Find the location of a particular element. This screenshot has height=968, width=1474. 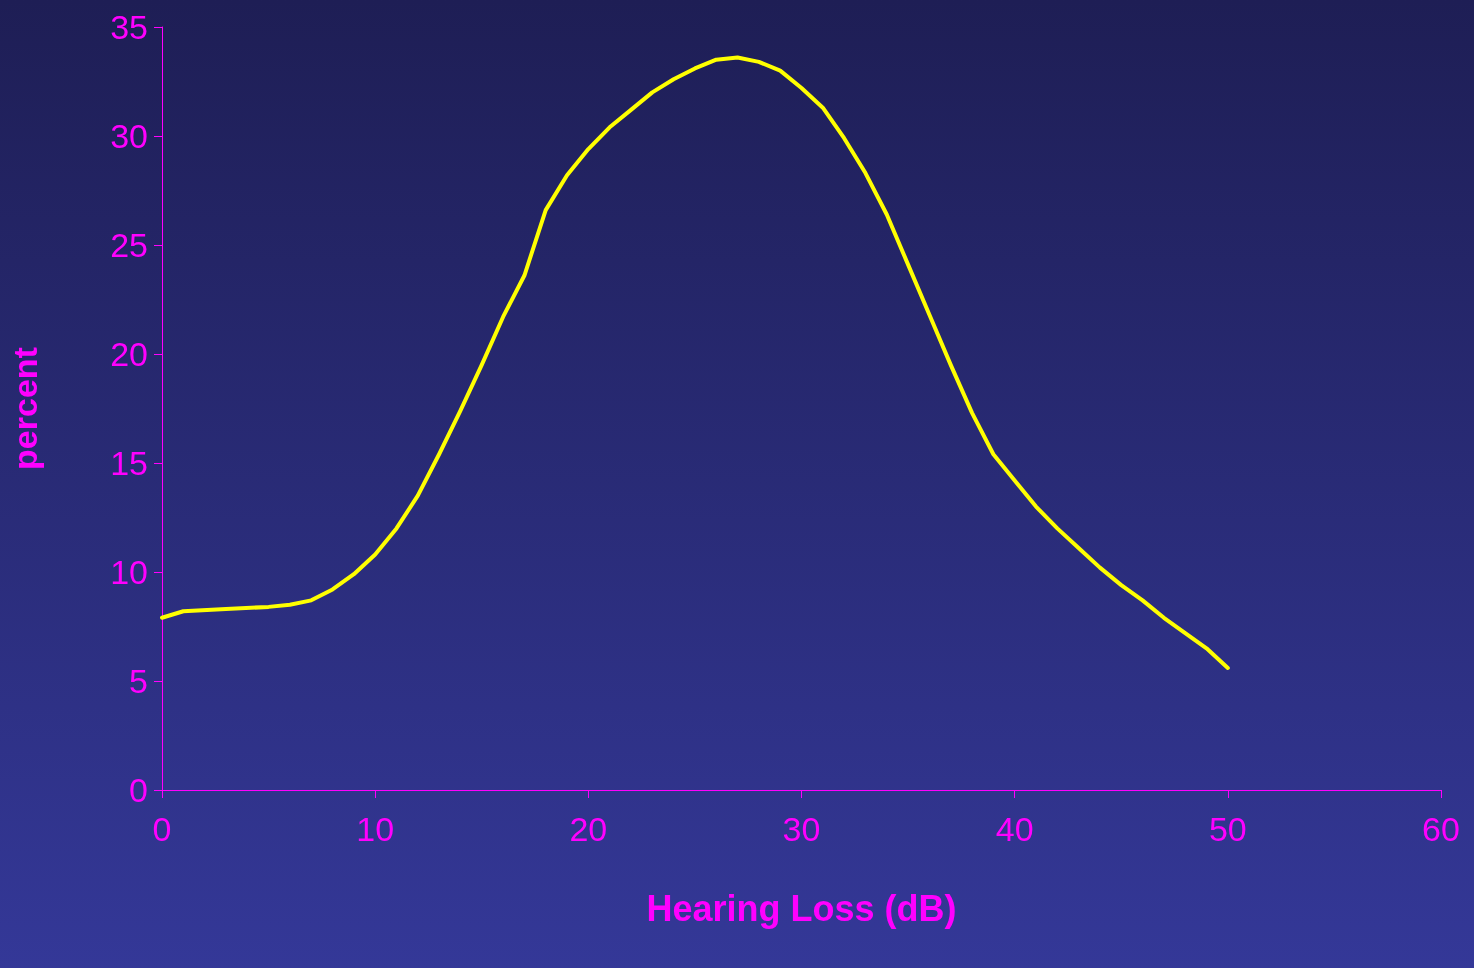

x-tick-label: 10 is located at coordinates (375, 829).